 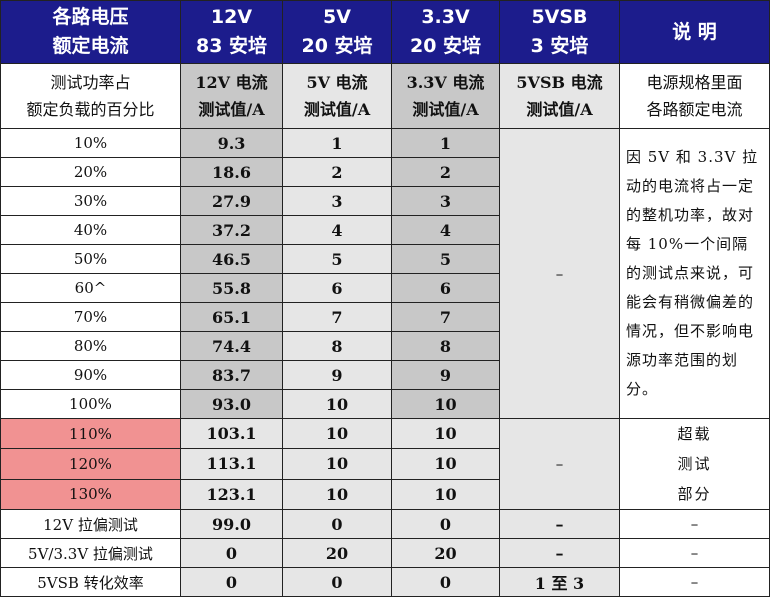 I want to click on table-row: 60^ 55.8 6 6, so click(x=385, y=288).